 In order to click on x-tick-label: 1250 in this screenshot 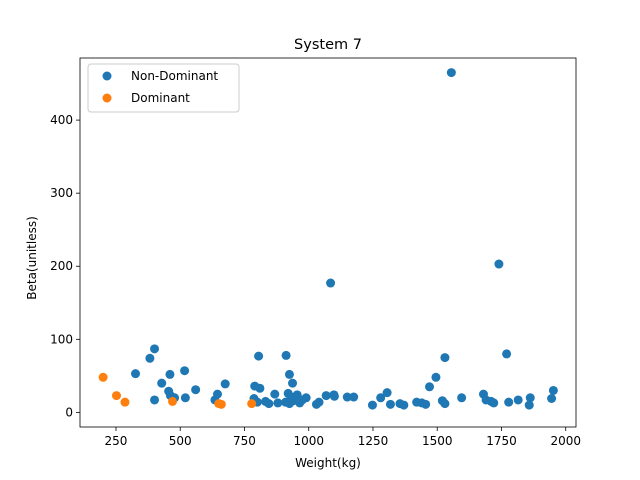, I will do `click(373, 441)`.